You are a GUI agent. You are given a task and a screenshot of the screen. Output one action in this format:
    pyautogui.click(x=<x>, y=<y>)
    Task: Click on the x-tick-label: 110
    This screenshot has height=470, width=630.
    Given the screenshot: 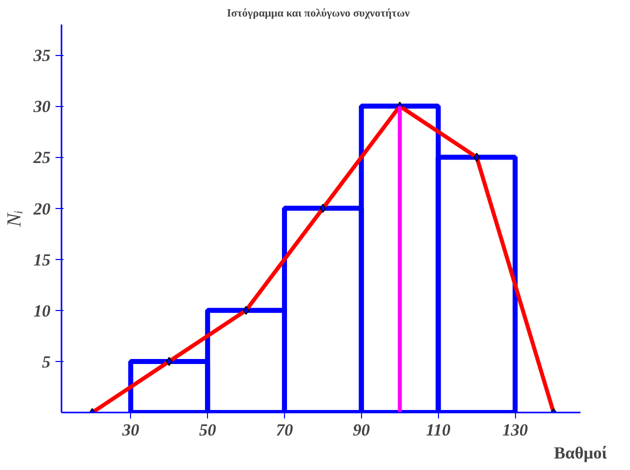 What is the action you would take?
    pyautogui.click(x=439, y=430)
    